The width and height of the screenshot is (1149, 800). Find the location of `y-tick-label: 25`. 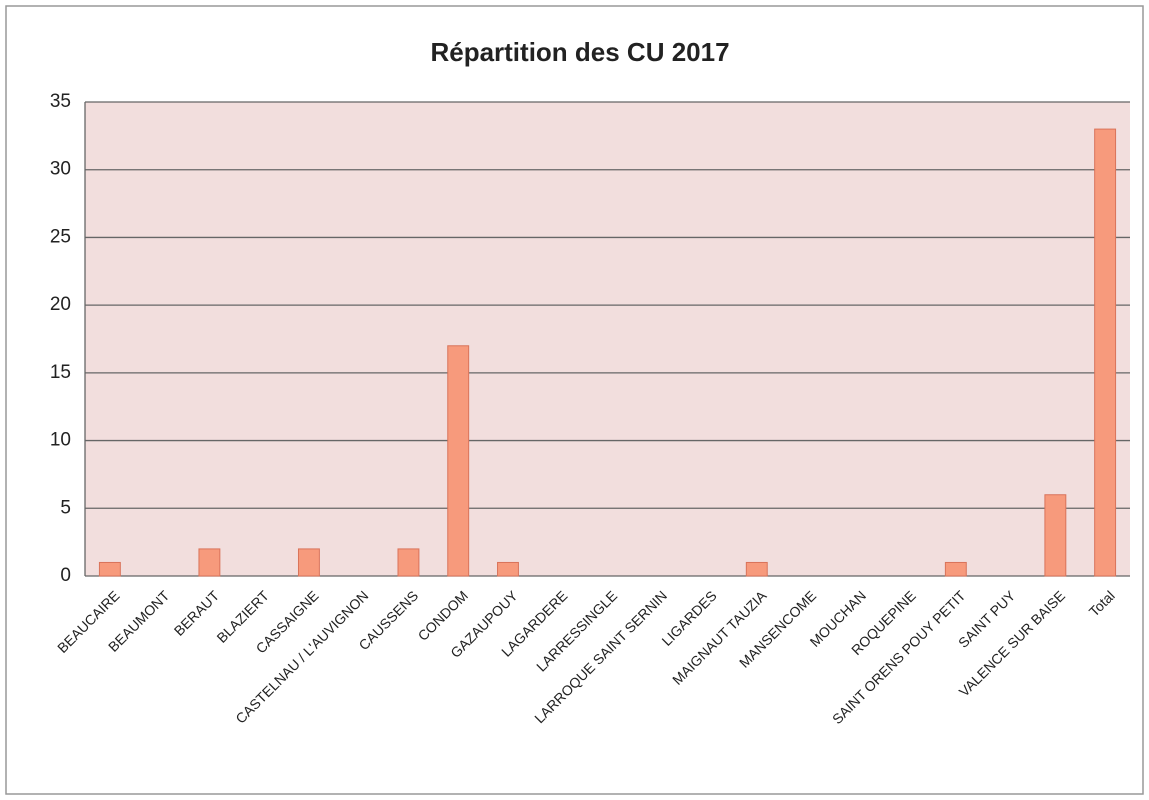

y-tick-label: 25 is located at coordinates (60, 236).